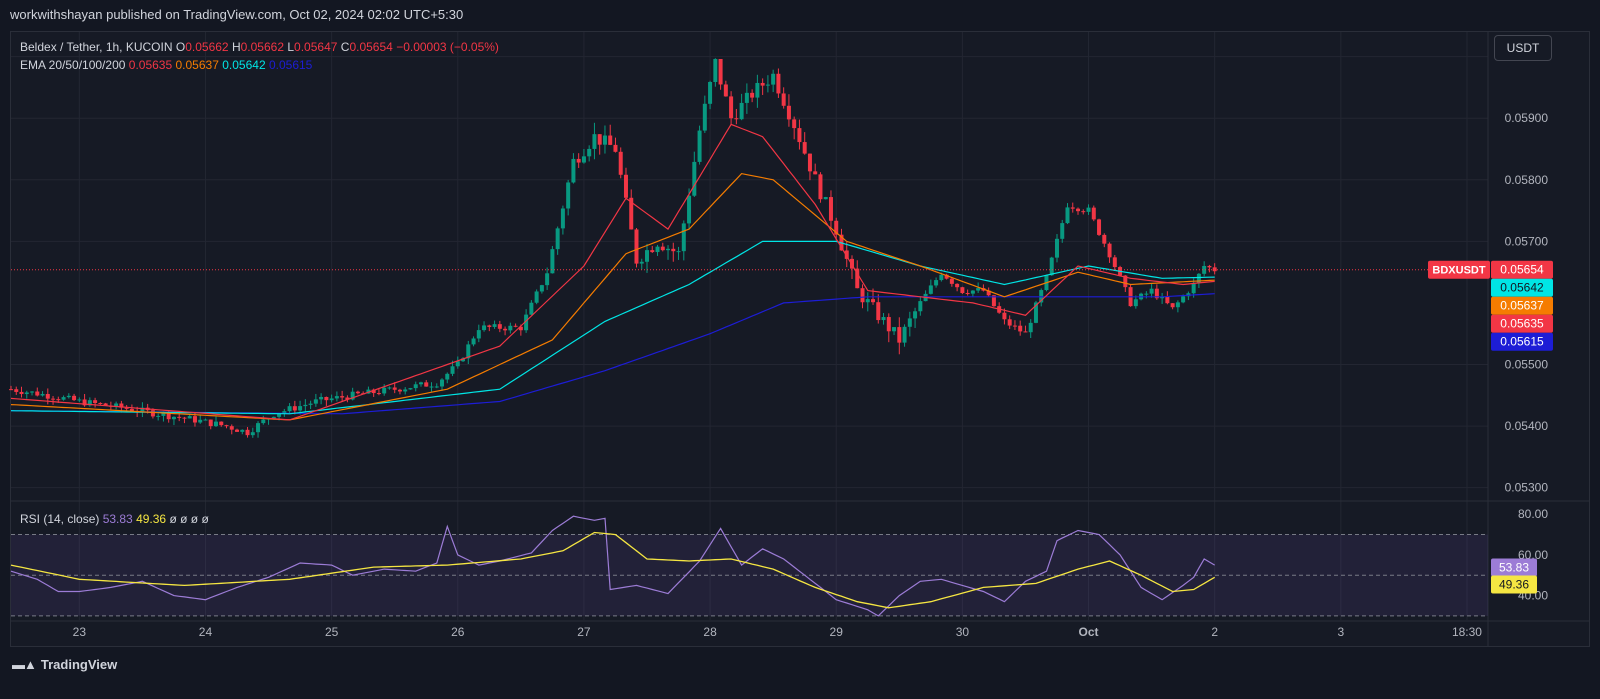 The width and height of the screenshot is (1600, 699). What do you see at coordinates (64, 664) in the screenshot?
I see `tradingview-logo: ▬▲ TradingView` at bounding box center [64, 664].